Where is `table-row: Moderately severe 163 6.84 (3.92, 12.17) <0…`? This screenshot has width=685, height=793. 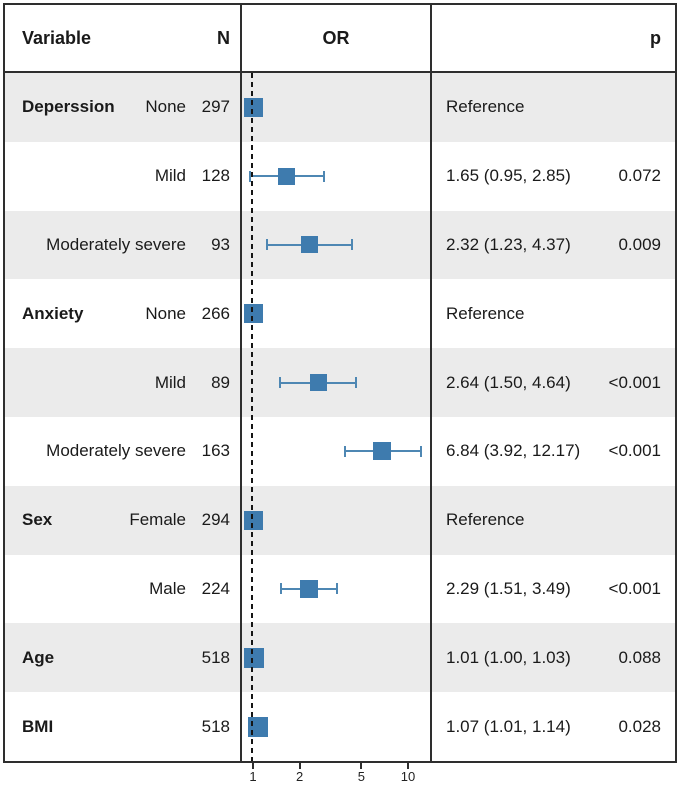 table-row: Moderately severe 163 6.84 (3.92, 12.17) <0… is located at coordinates (340, 451).